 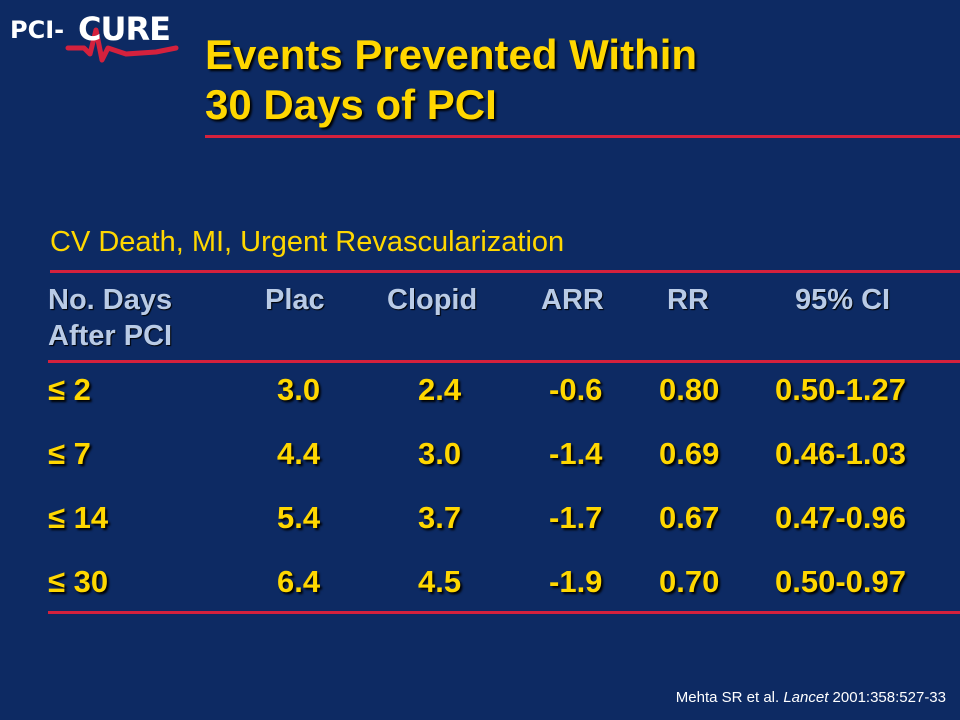 I want to click on slide-title: Events Prevented Within 30 Days of PCI, so click(x=451, y=80).